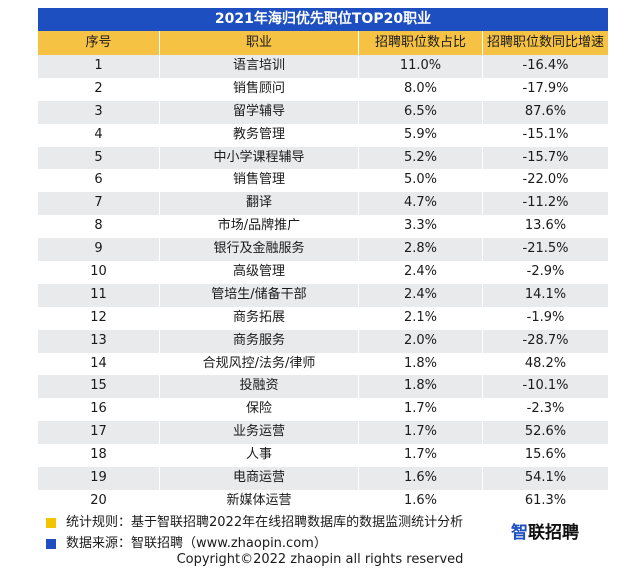 The width and height of the screenshot is (640, 579). I want to click on share-cell: 2.1%, so click(421, 318).